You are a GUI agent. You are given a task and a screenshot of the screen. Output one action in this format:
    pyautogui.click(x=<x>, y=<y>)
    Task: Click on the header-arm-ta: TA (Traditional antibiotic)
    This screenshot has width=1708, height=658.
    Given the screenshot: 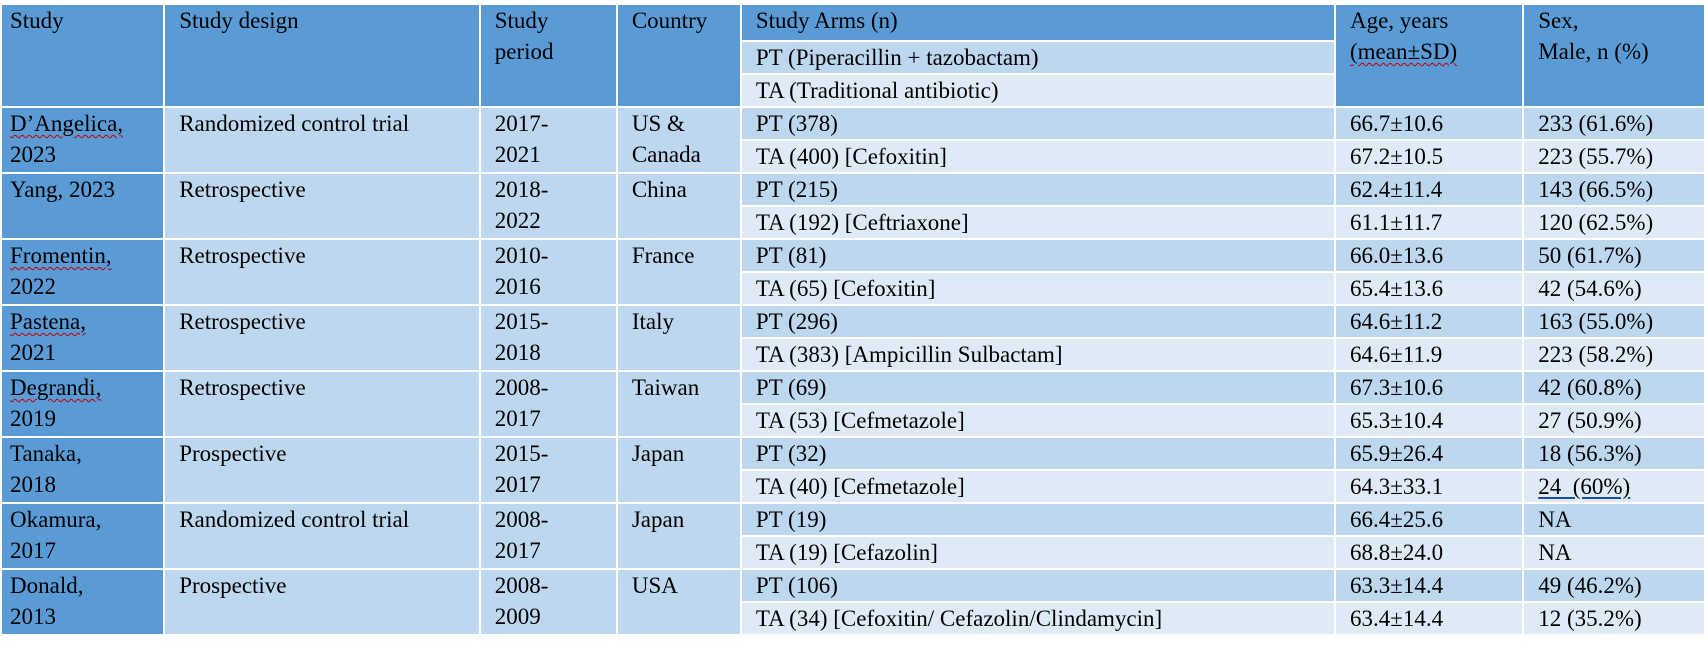 What is the action you would take?
    pyautogui.click(x=1037, y=90)
    